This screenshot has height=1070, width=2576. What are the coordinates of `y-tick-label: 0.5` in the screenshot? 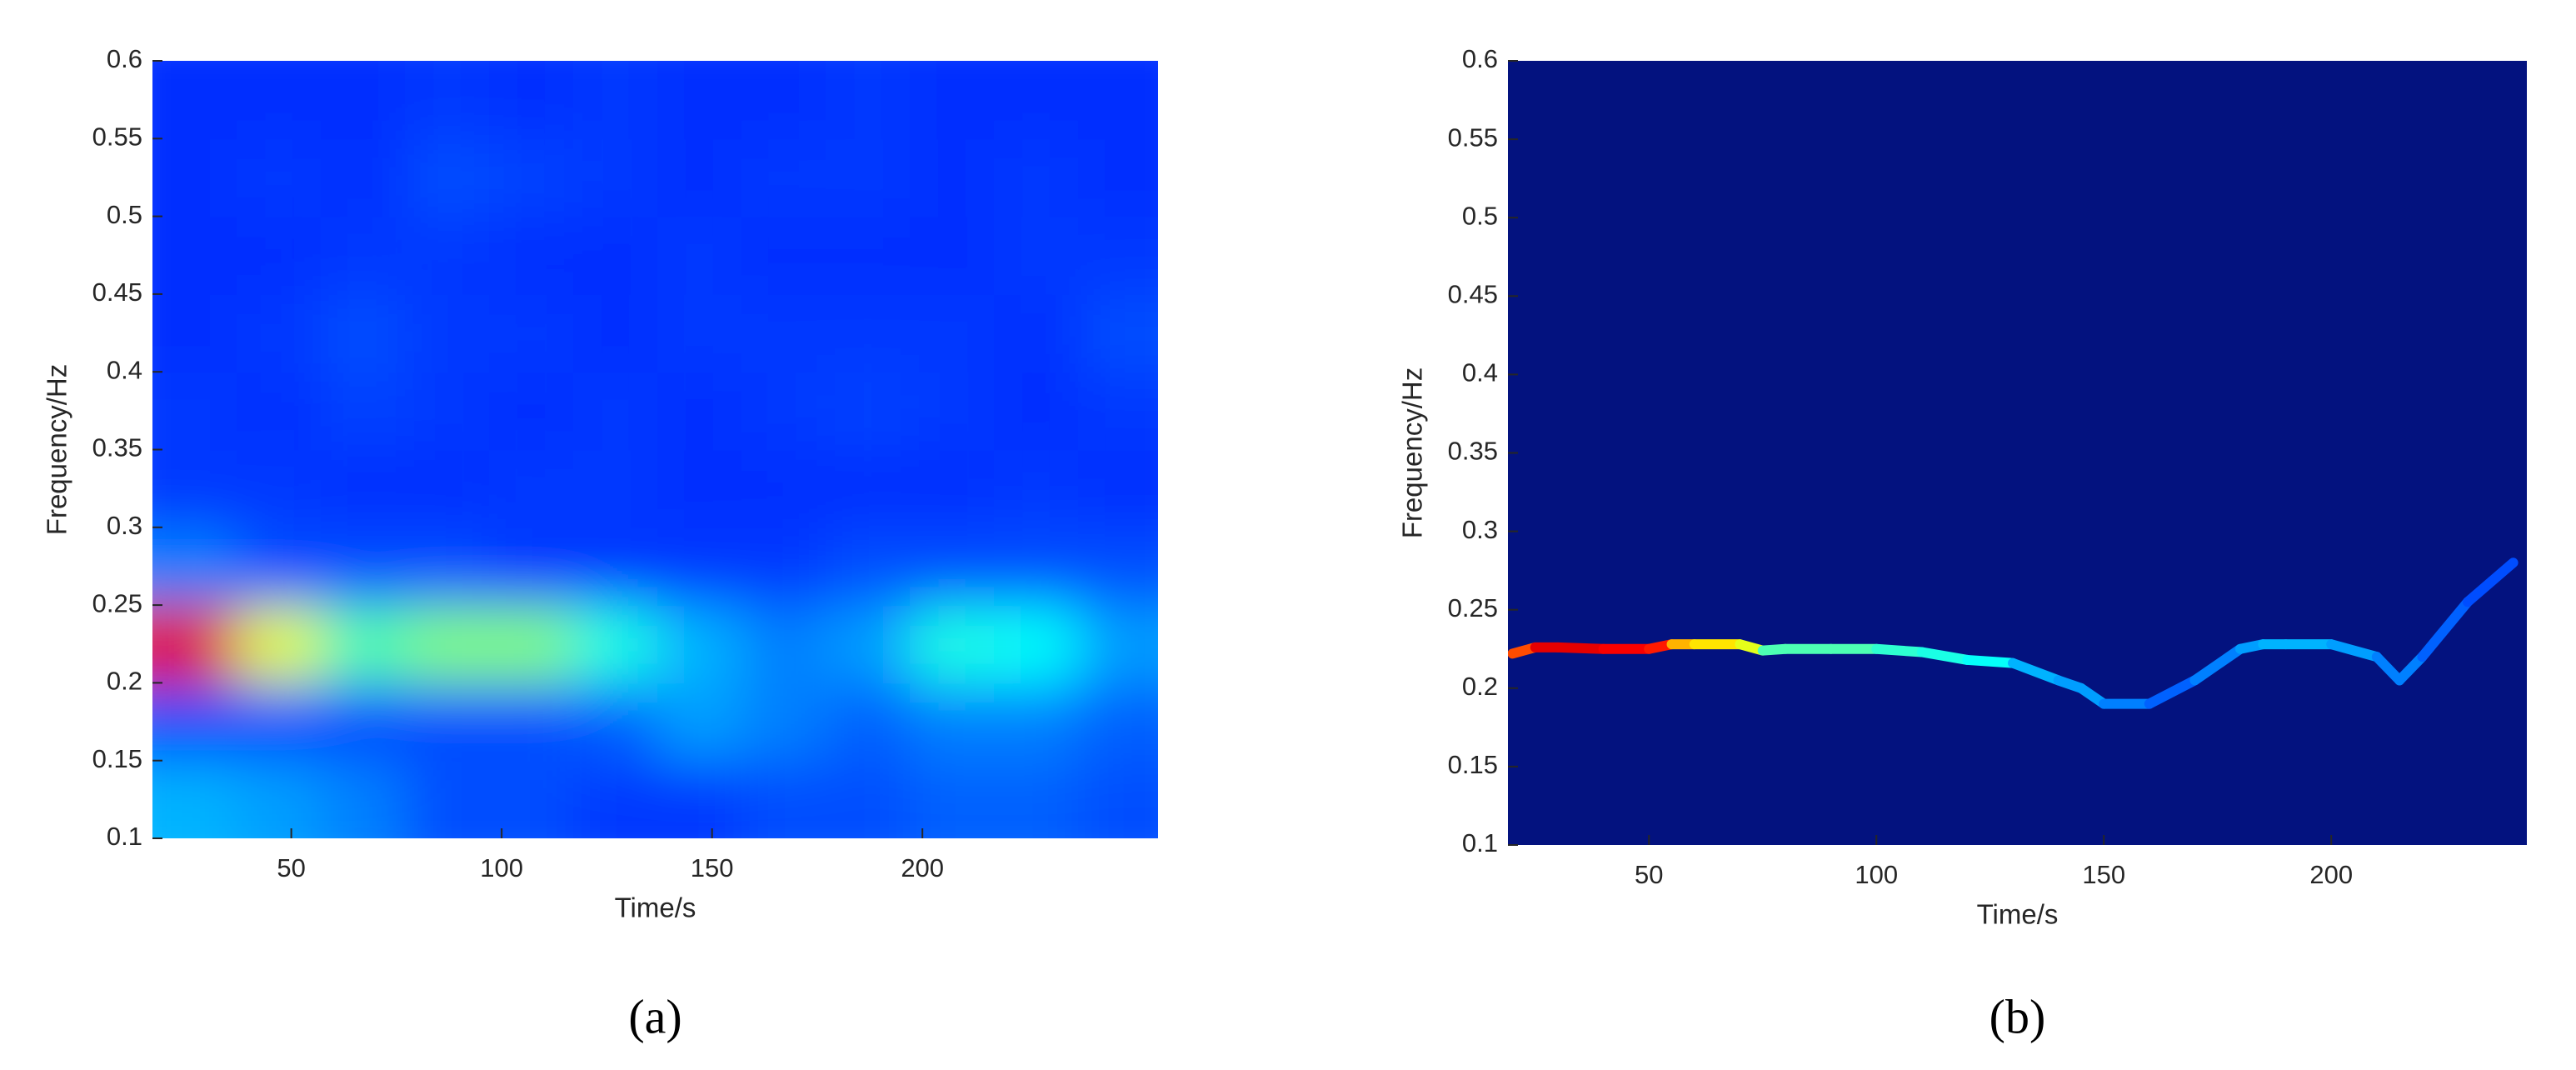 It's located at (124, 214).